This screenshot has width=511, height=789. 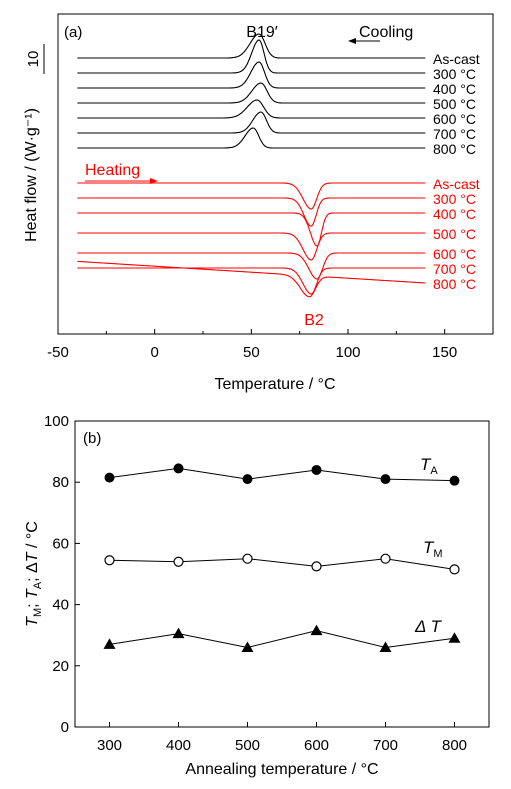 I want to click on scale-bar-label: 10, so click(x=33, y=59).